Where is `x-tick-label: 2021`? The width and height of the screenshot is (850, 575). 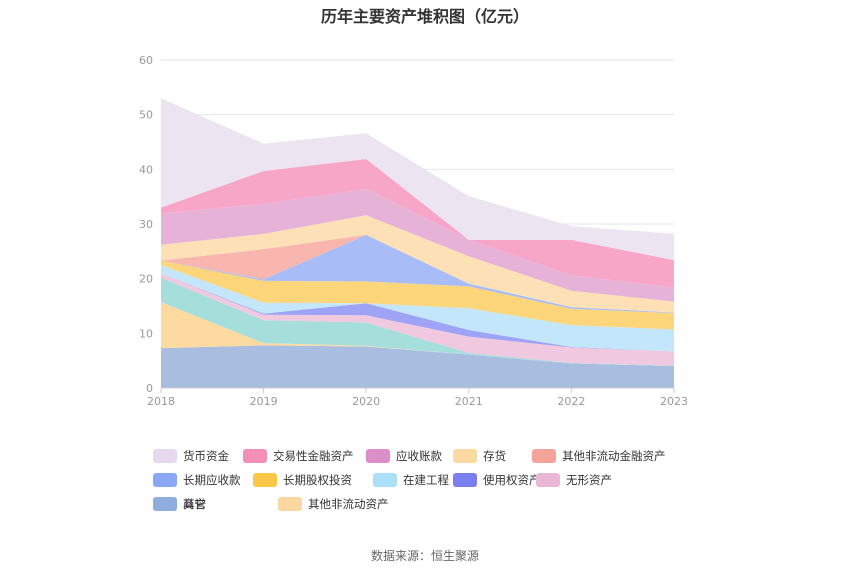 x-tick-label: 2021 is located at coordinates (469, 401).